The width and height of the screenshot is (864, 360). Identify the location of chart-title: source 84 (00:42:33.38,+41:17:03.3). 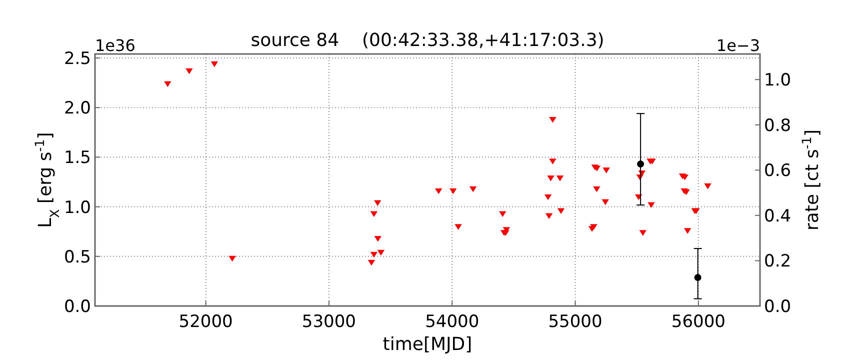
(427, 40).